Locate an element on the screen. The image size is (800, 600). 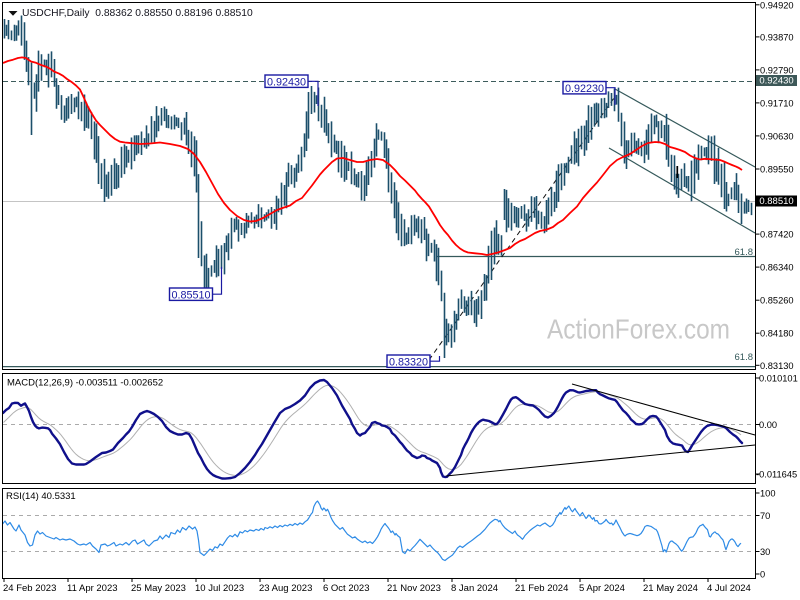
svg-text: 0.00 is located at coordinates (768, 425).